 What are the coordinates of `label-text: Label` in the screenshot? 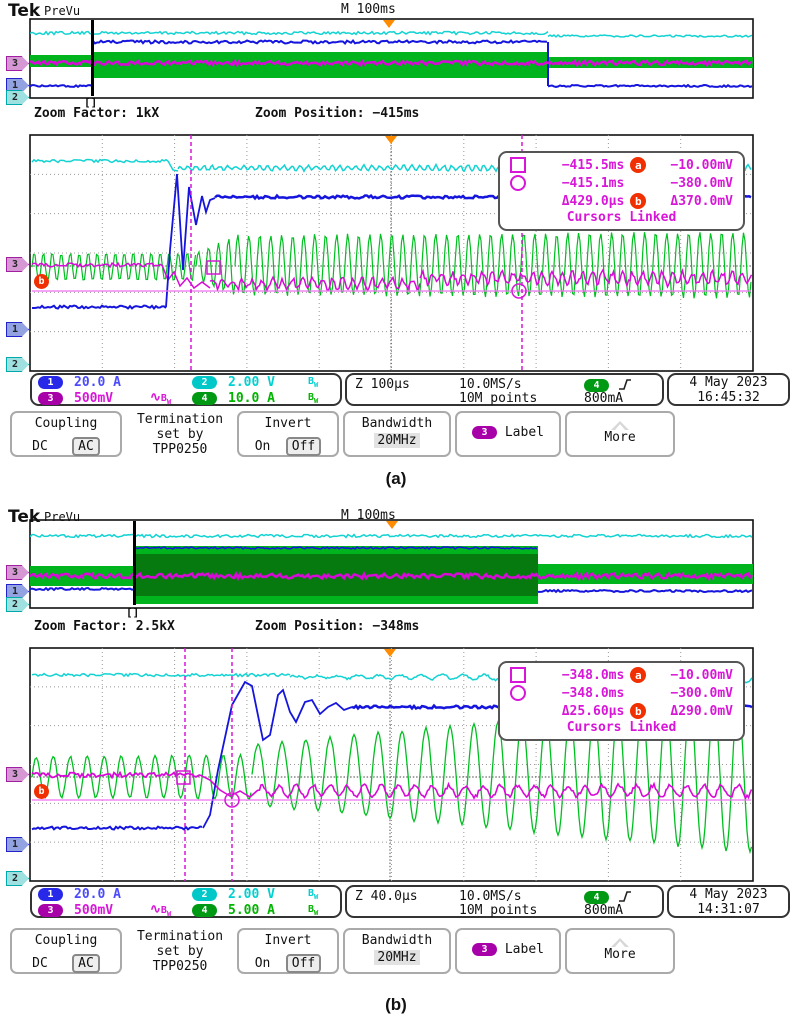 It's located at (524, 949).